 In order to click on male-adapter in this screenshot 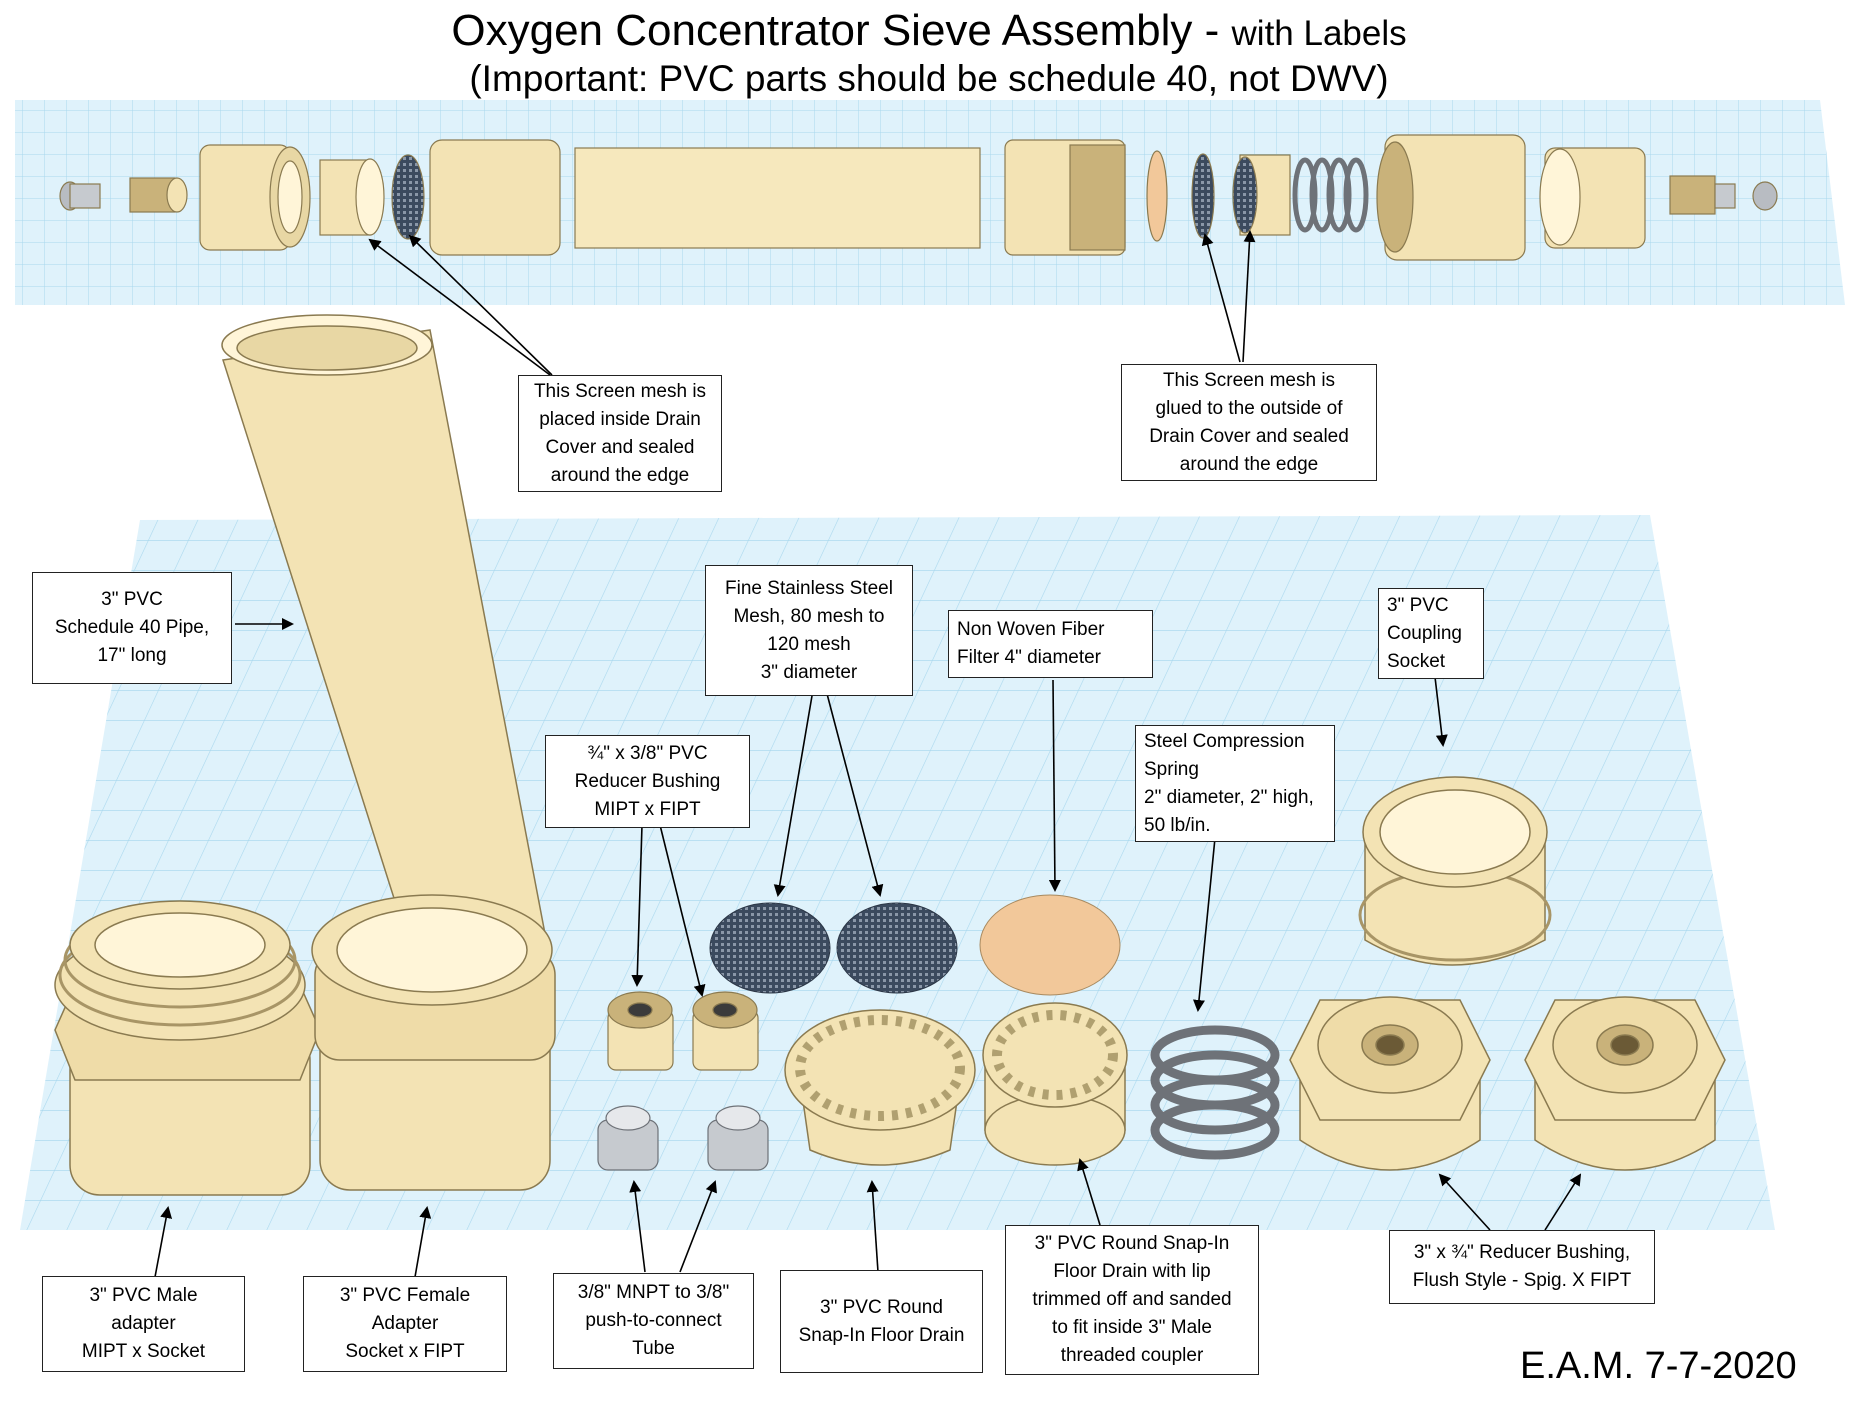, I will do `click(187, 1048)`.